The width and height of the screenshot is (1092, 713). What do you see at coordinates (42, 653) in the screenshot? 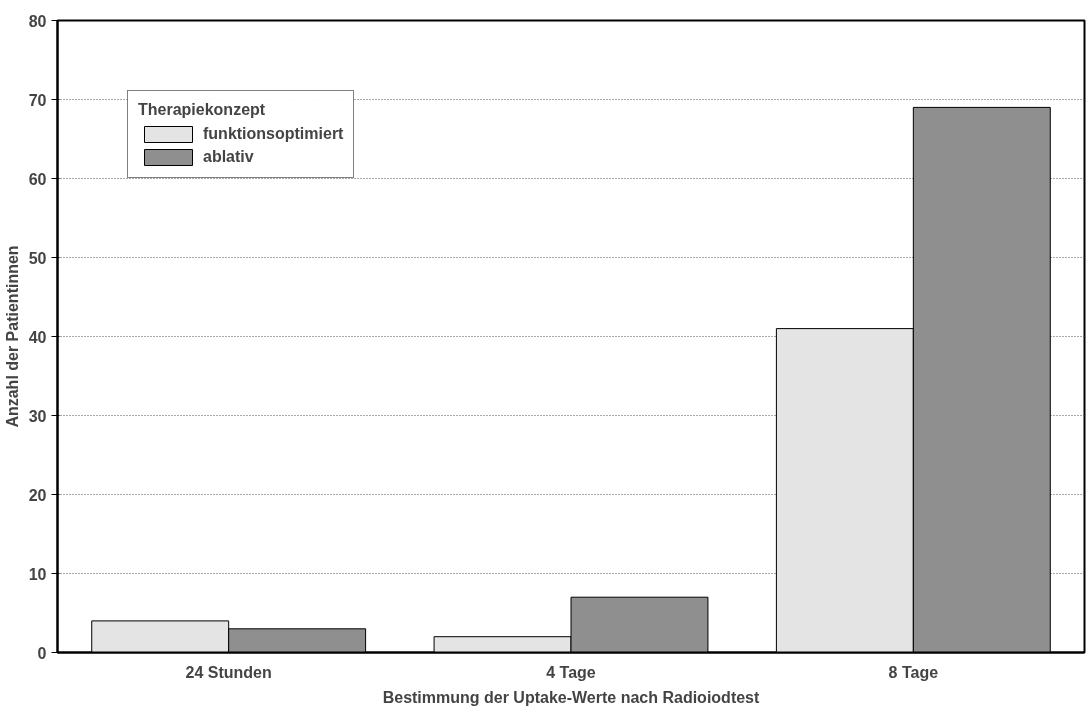
I see `y-tick-label: 0` at bounding box center [42, 653].